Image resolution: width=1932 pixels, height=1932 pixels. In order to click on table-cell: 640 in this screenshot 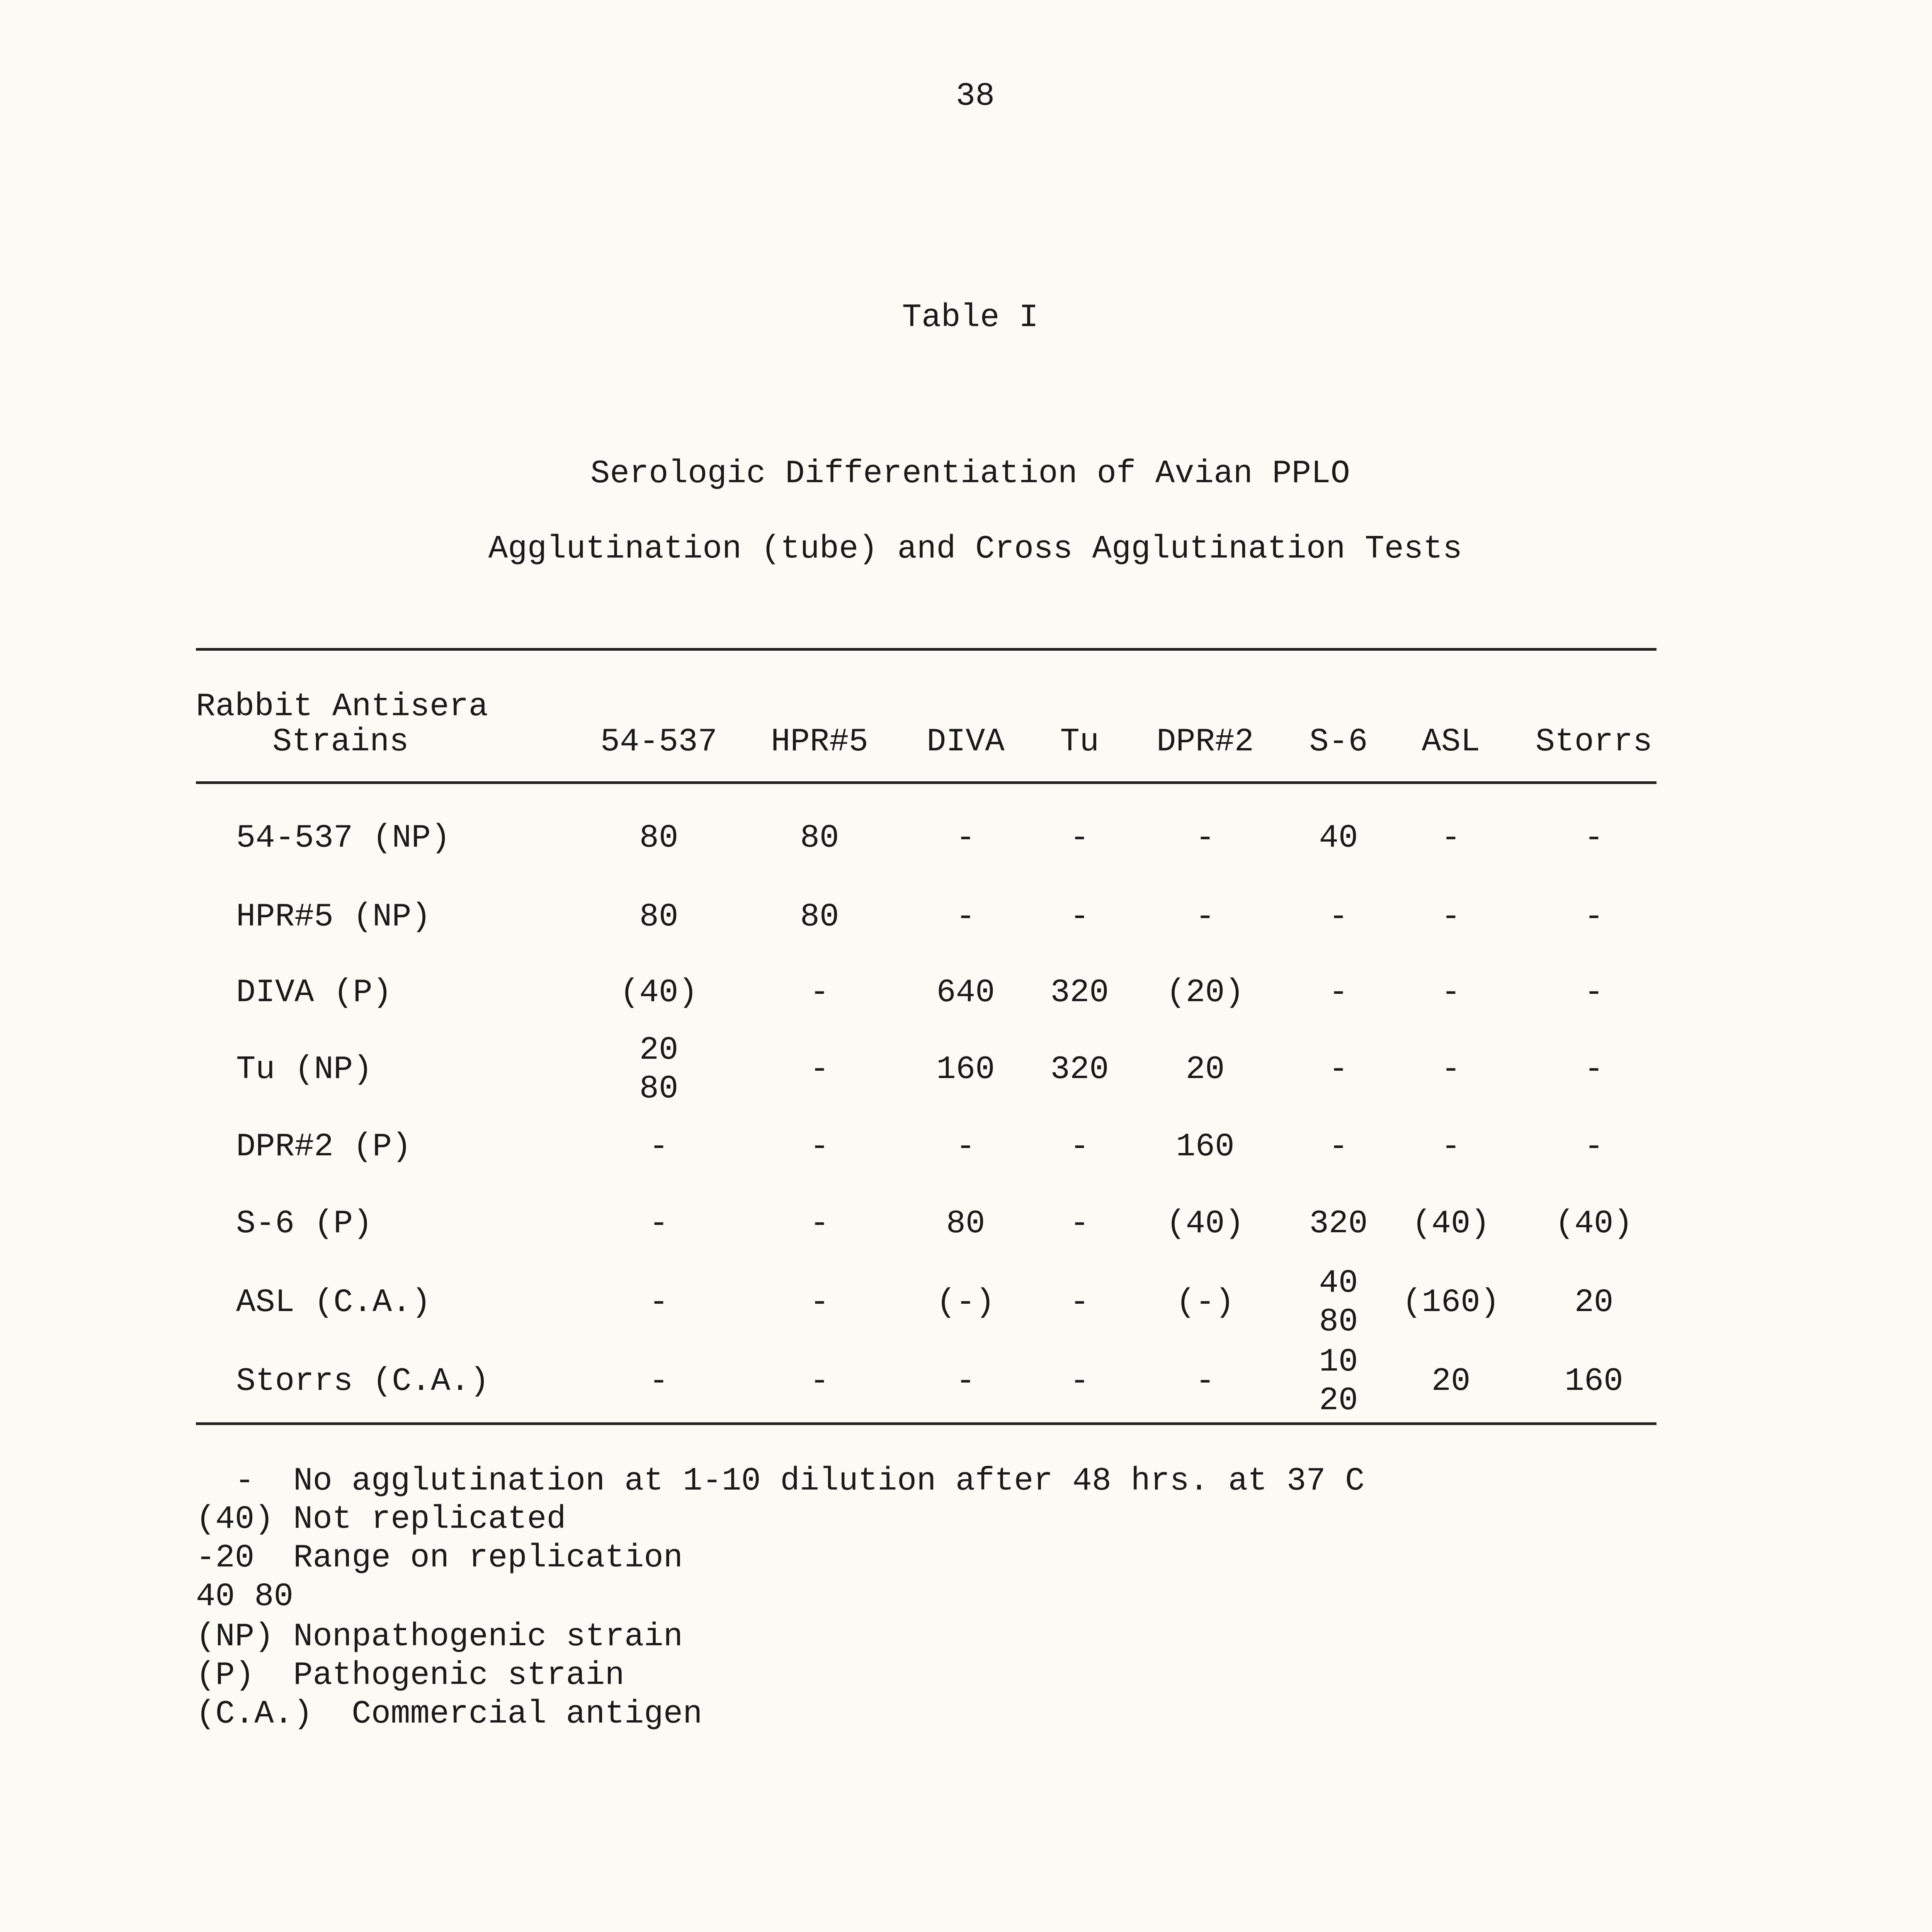, I will do `click(965, 993)`.